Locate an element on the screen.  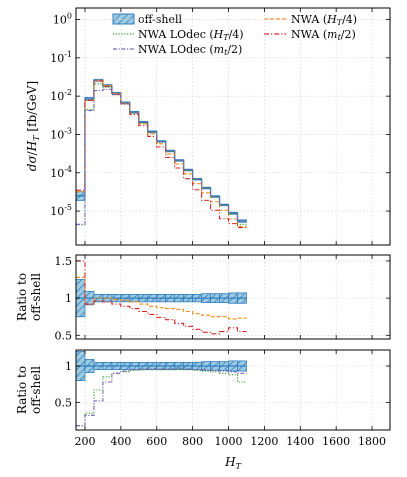
y-tick-label: 10⁻⁴ is located at coordinates (61, 172).